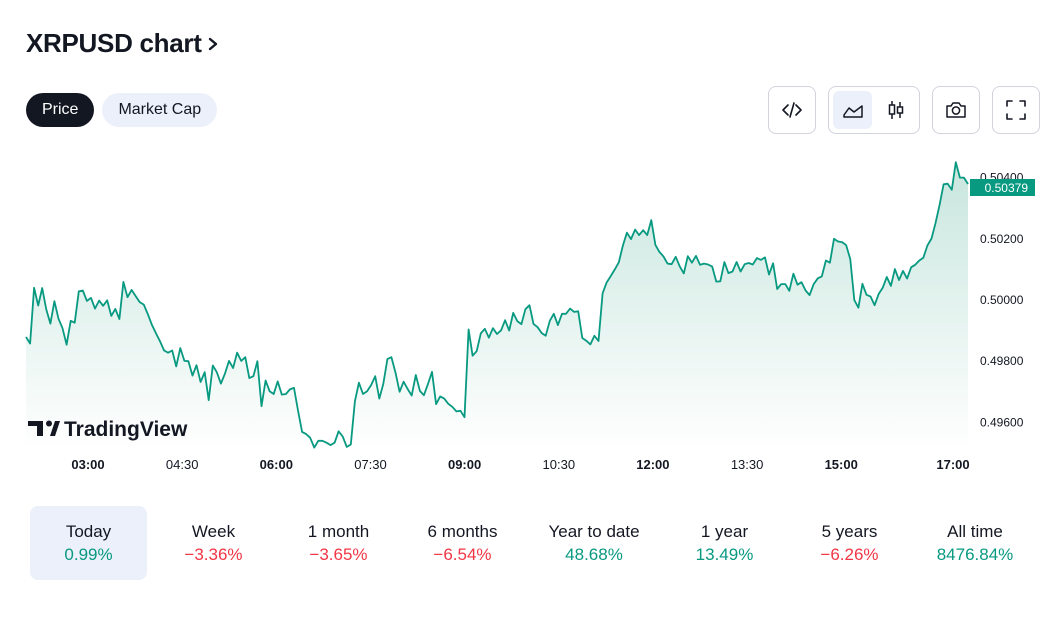 This screenshot has height=622, width=1062. I want to click on tradingview-logo: TradingView, so click(108, 429).